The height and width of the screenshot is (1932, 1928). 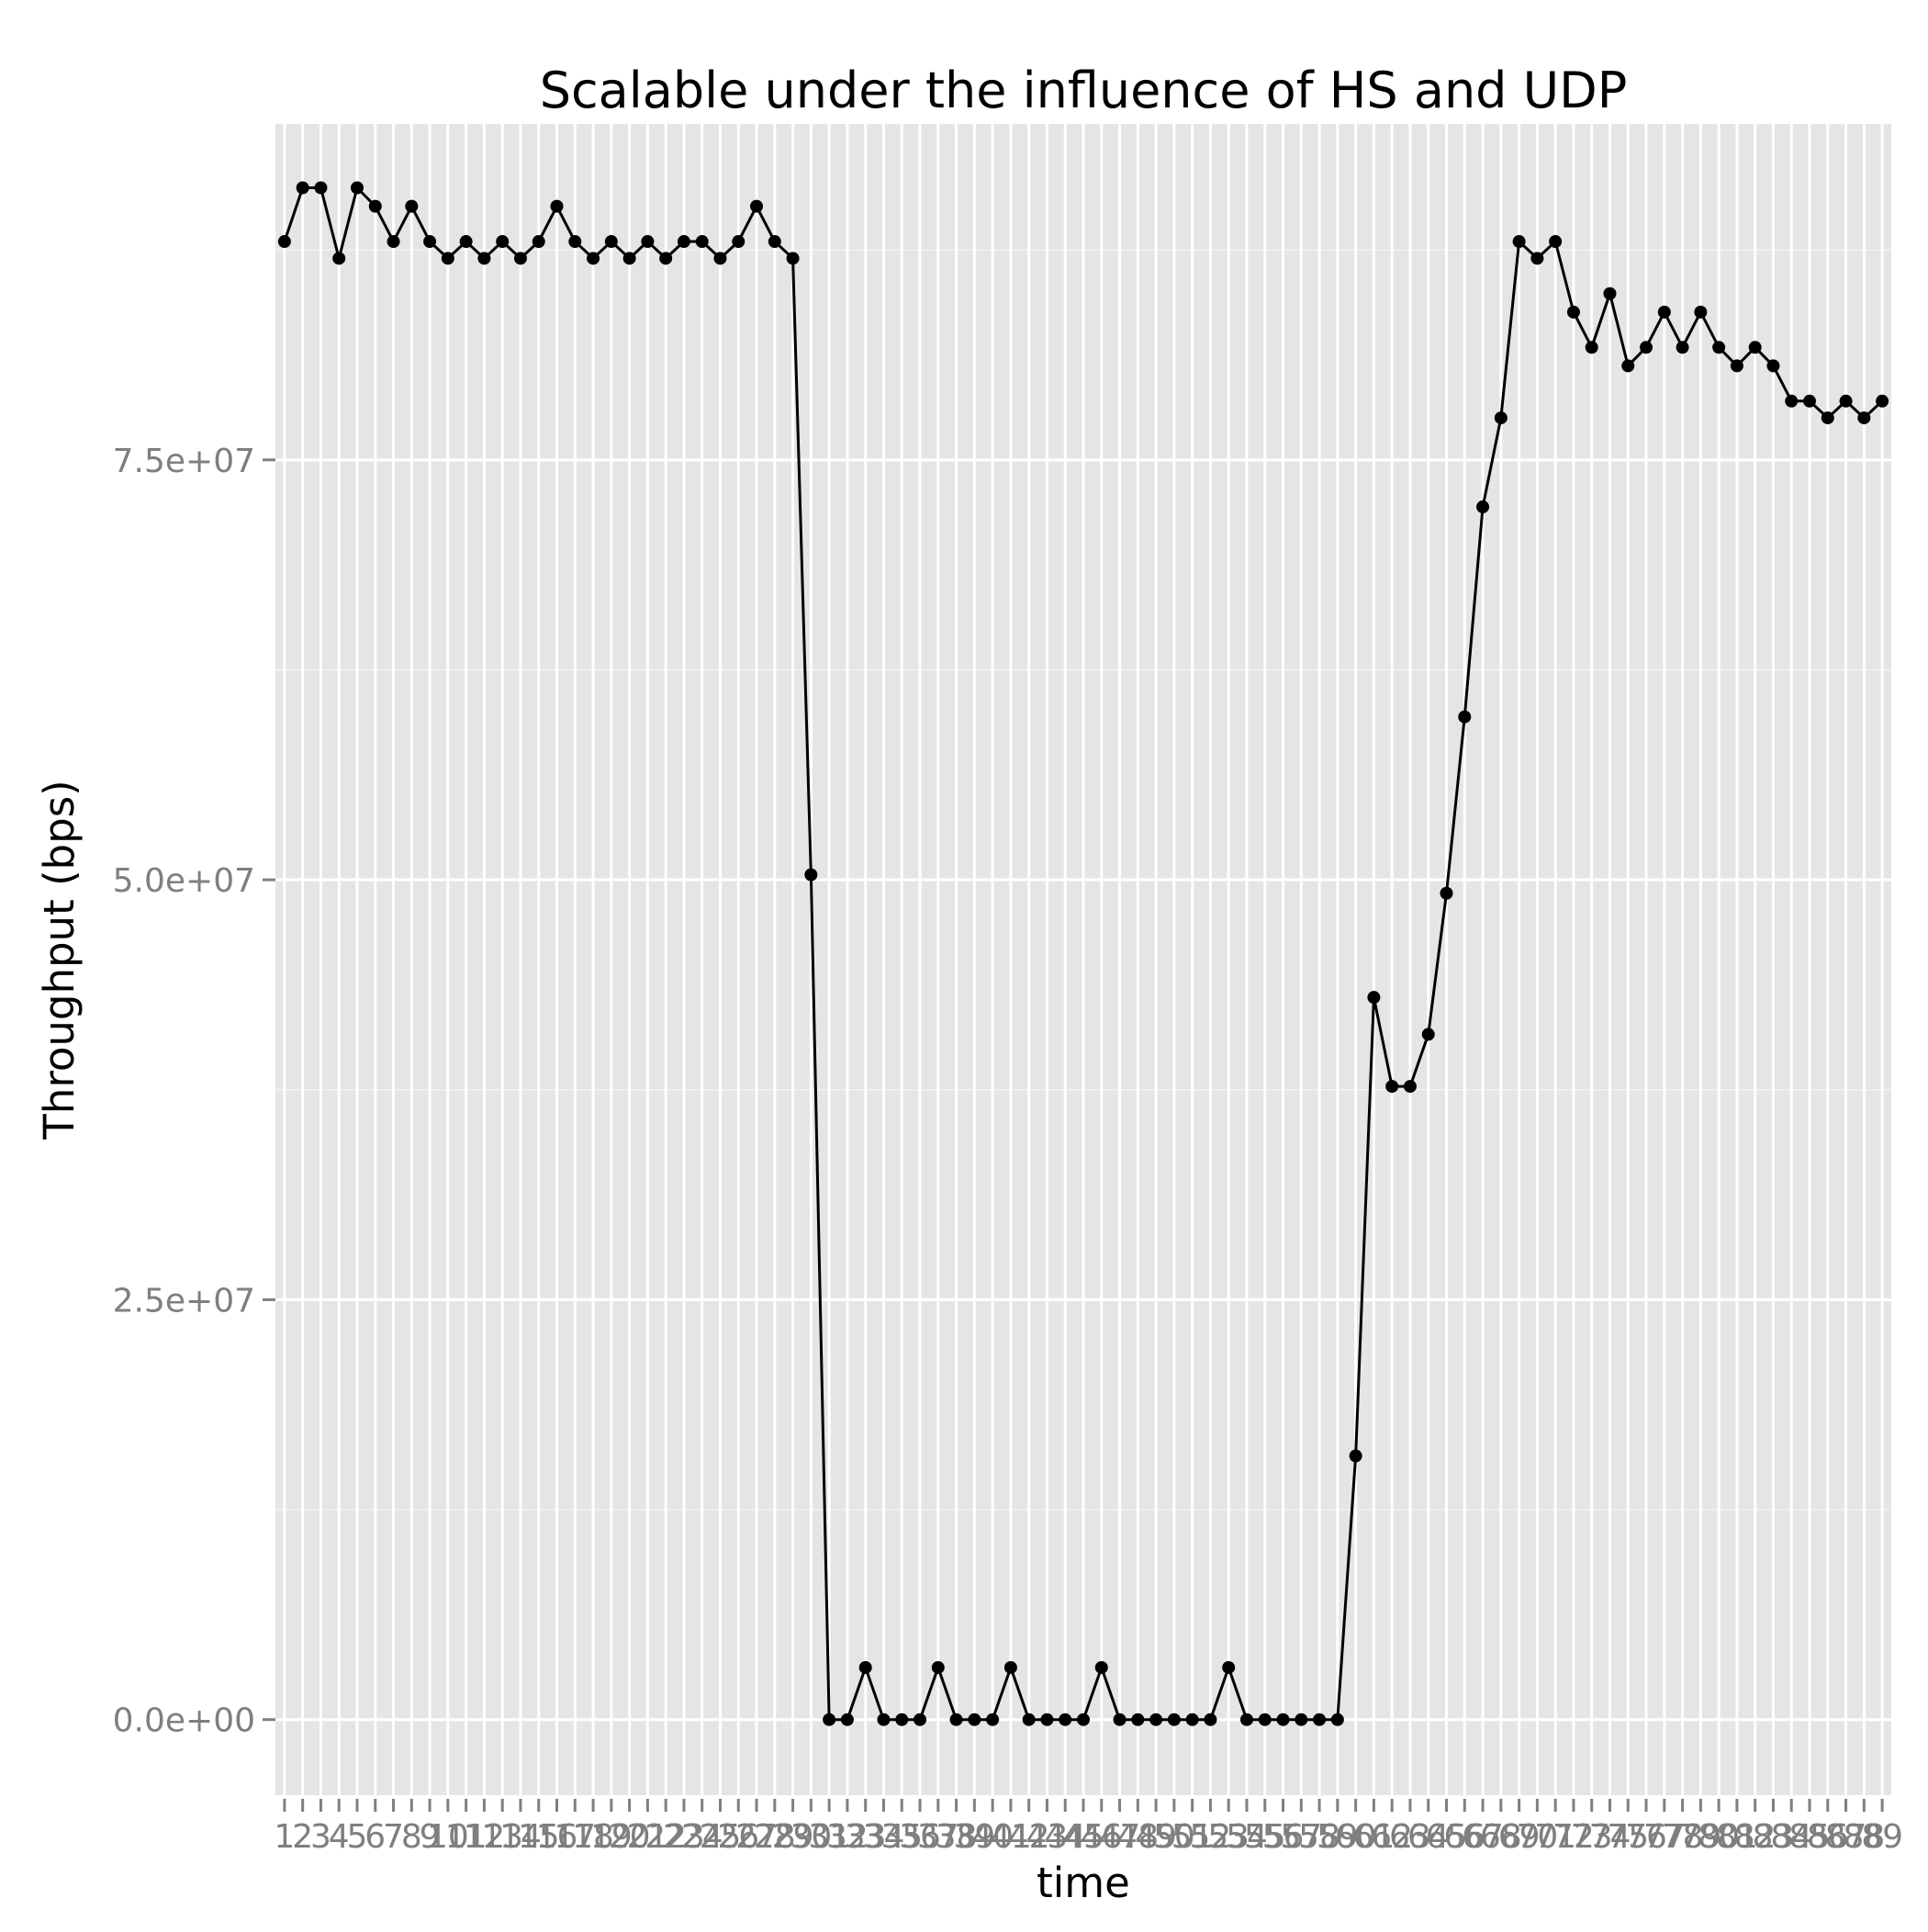 I want to click on y-tick-label: 5.0e+07, so click(x=184, y=881).